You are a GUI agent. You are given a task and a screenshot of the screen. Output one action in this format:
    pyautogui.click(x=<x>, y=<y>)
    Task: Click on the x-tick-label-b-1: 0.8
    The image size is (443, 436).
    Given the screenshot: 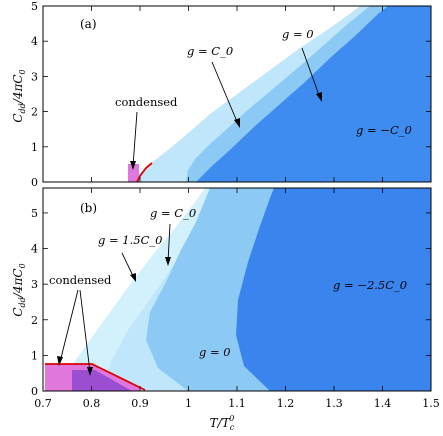 What is the action you would take?
    pyautogui.click(x=92, y=403)
    